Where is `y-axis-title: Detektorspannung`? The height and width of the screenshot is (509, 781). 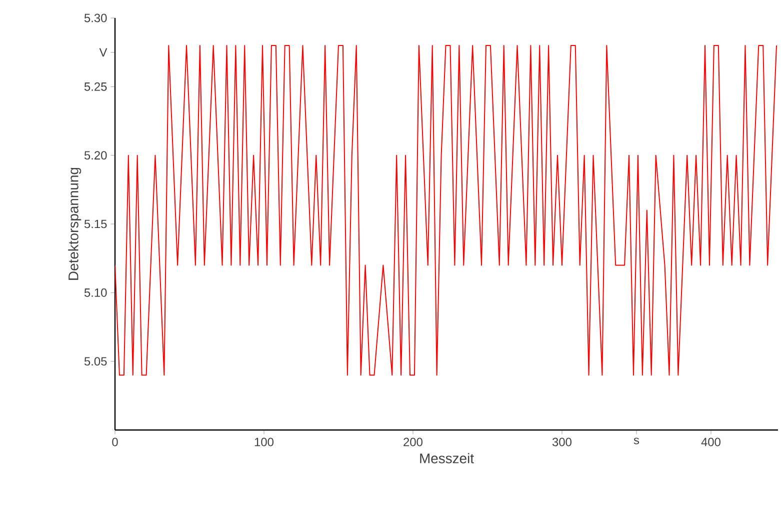 y-axis-title: Detektorspannung is located at coordinates (75, 224).